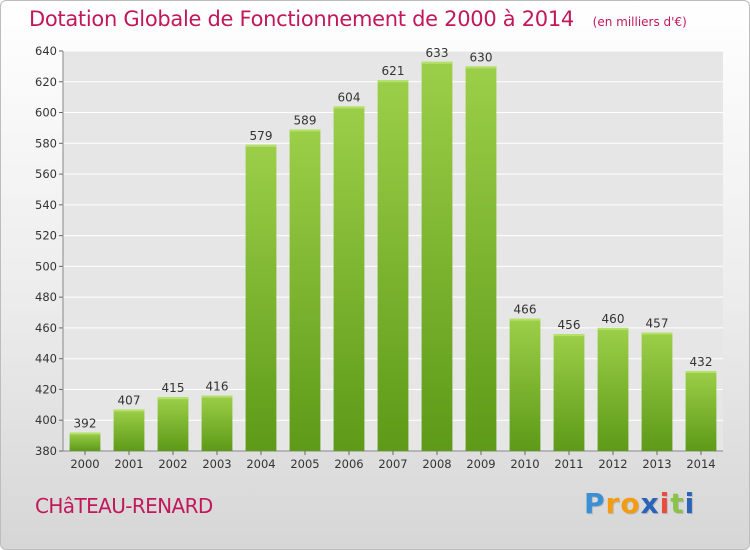 The width and height of the screenshot is (750, 550). What do you see at coordinates (639, 22) in the screenshot?
I see `chart-unit-note: (en milliers d'€)` at bounding box center [639, 22].